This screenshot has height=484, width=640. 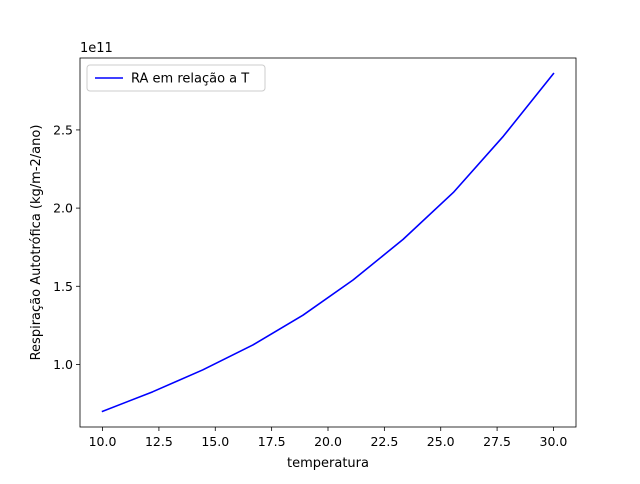 I want to click on y-tick-label: 2.0, so click(x=63, y=208).